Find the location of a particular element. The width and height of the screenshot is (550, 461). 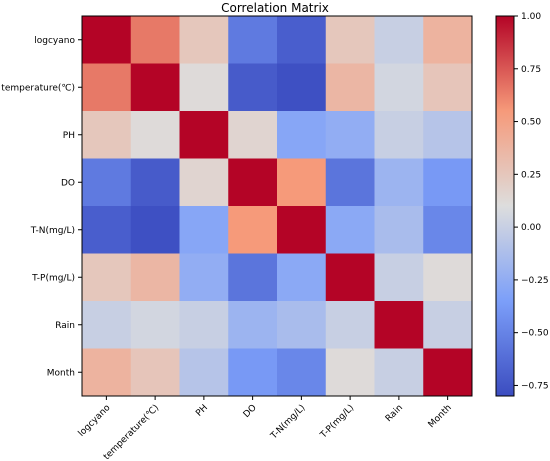

colorbar is located at coordinates (505, 206).